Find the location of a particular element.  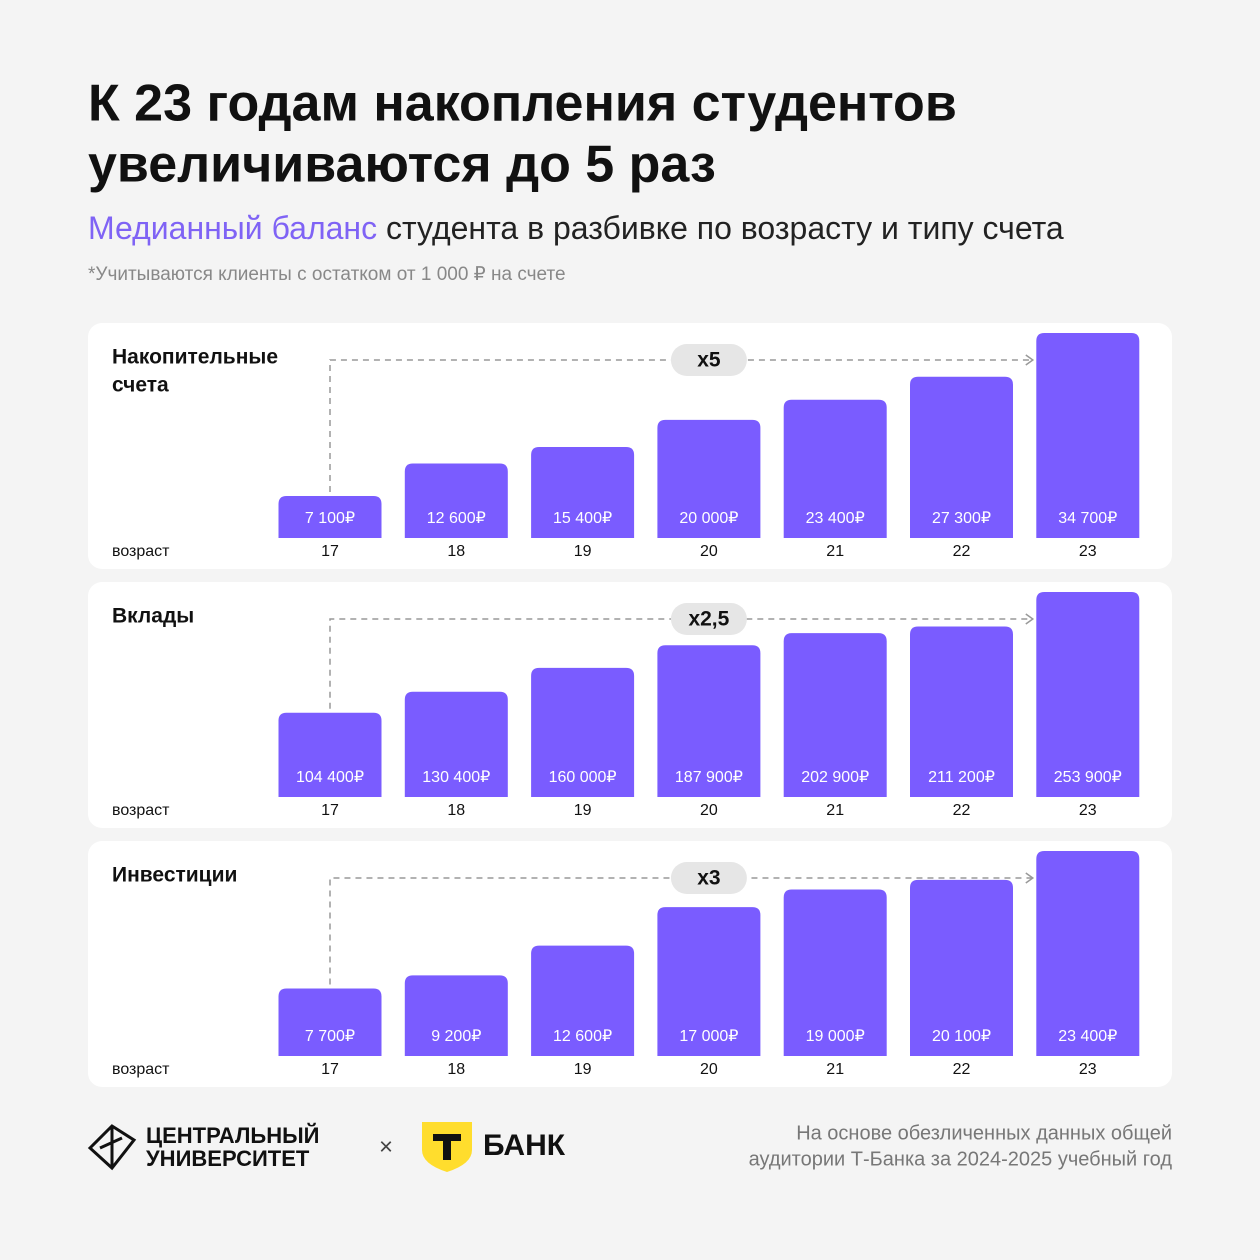

annotation: x5 is located at coordinates (709, 360).